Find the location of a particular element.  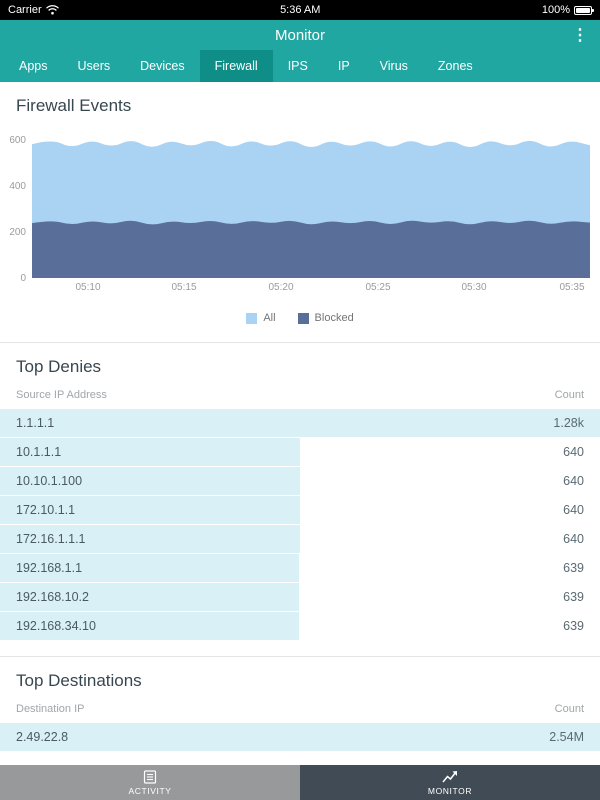

x-axis-tick: 05:15 is located at coordinates (184, 287).